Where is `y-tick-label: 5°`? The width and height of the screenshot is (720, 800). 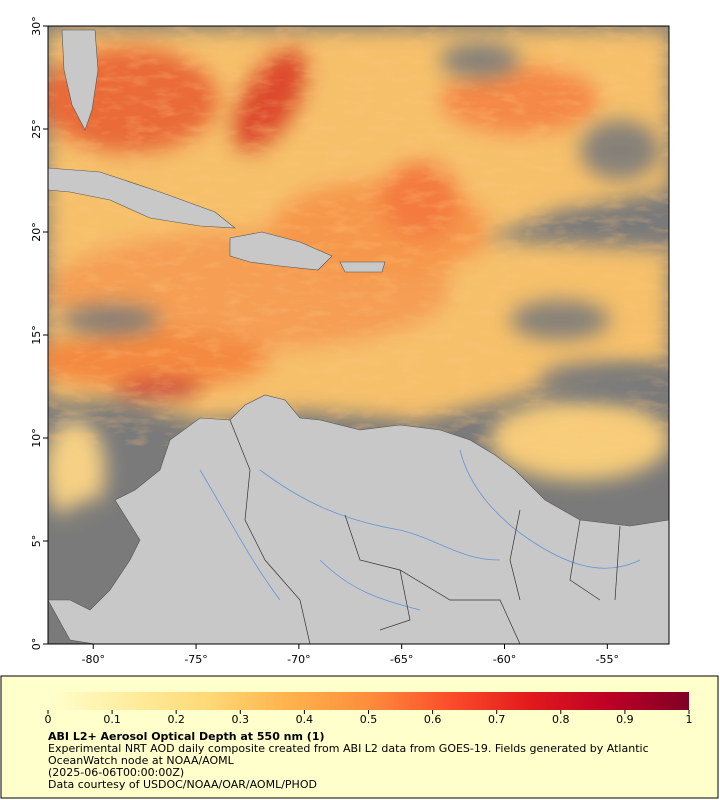 y-tick-label: 5° is located at coordinates (36, 541).